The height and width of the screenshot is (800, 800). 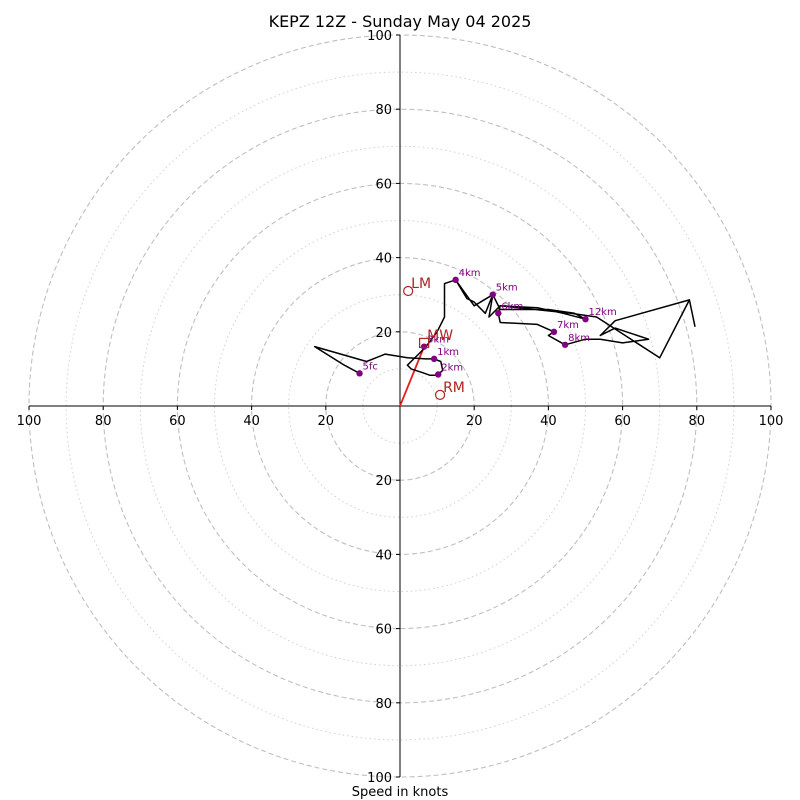 What do you see at coordinates (421, 284) in the screenshot?
I see `marker-label-lm: LM` at bounding box center [421, 284].